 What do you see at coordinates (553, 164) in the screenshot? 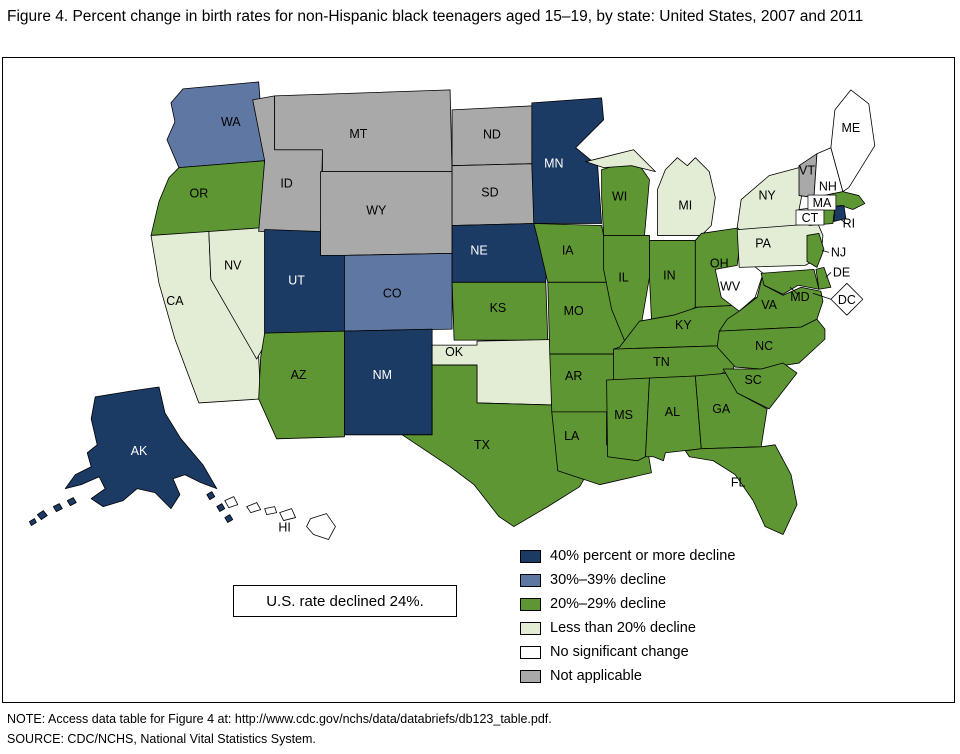
I see `state-label-MN: MN` at bounding box center [553, 164].